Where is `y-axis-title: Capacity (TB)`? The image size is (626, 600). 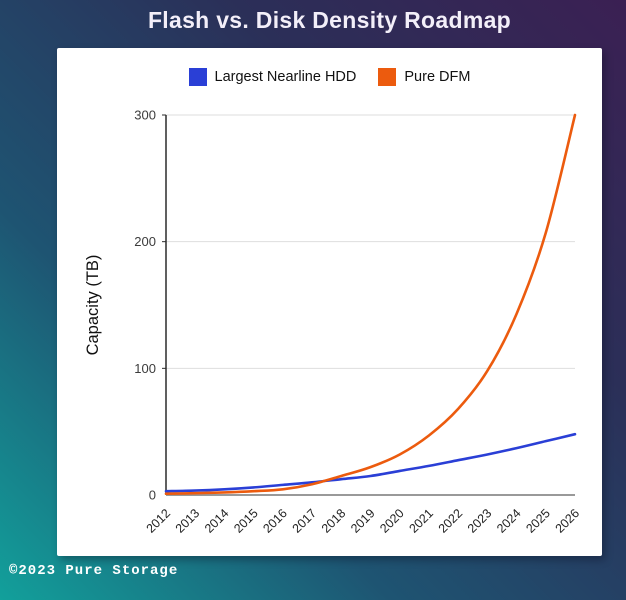
y-axis-title: Capacity (TB) is located at coordinates (93, 305).